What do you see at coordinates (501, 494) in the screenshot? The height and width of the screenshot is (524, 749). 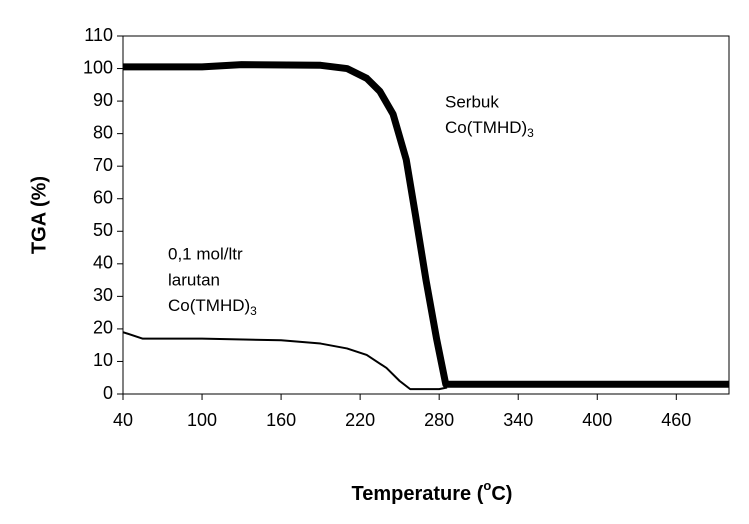 I see `x-axis-title-after: C)` at bounding box center [501, 494].